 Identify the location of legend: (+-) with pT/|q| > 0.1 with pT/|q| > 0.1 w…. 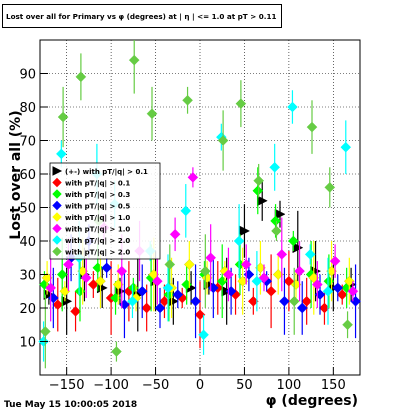
(105, 211).